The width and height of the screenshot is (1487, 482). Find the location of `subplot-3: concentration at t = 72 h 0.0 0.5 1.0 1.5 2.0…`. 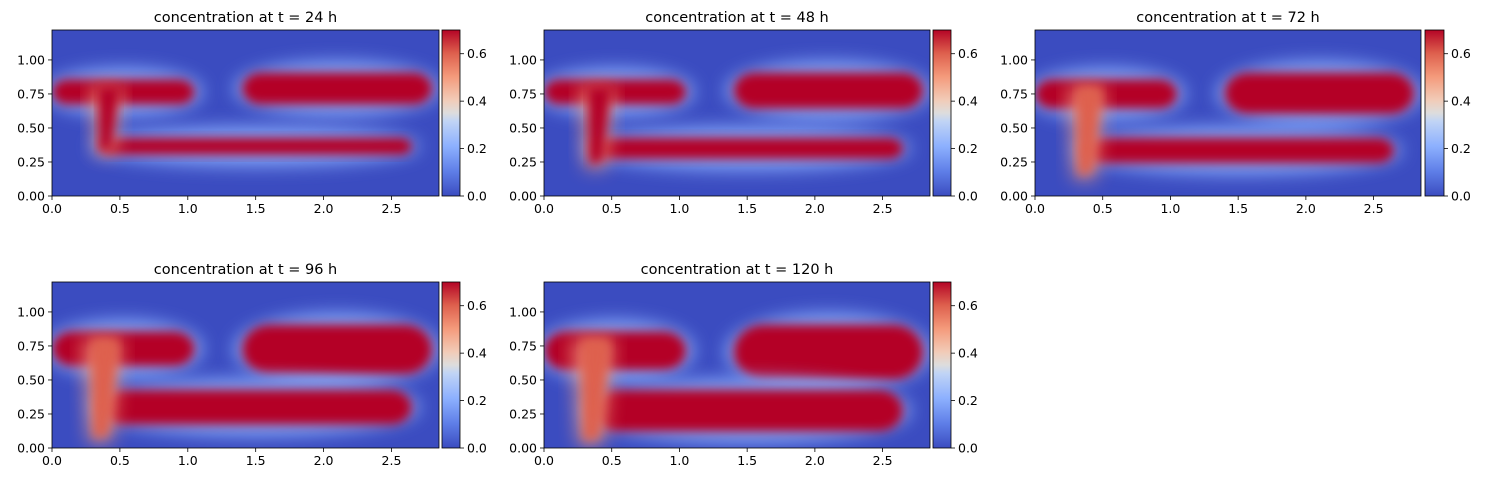

subplot-3: concentration at t = 72 h 0.0 0.5 1.0 1.5 2.0… is located at coordinates (1235, 113).